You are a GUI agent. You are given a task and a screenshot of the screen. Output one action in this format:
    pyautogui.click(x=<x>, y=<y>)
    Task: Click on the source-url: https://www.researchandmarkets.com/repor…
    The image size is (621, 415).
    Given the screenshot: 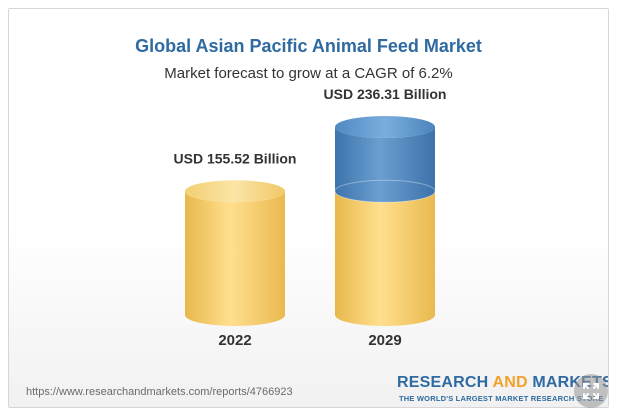 What is the action you would take?
    pyautogui.click(x=159, y=392)
    